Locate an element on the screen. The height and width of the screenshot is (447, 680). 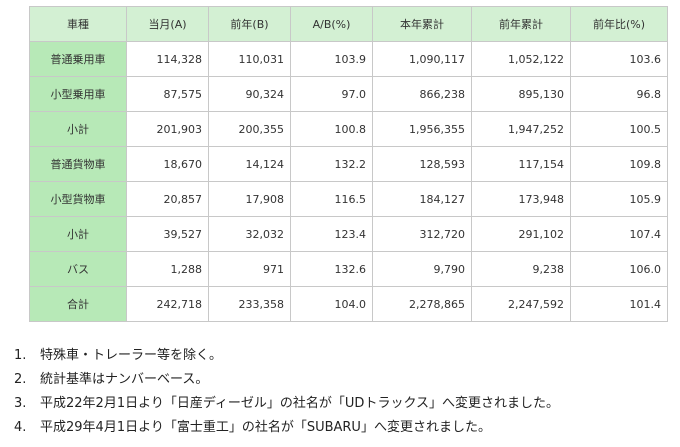
table-cell: 242,718 is located at coordinates (167, 304).